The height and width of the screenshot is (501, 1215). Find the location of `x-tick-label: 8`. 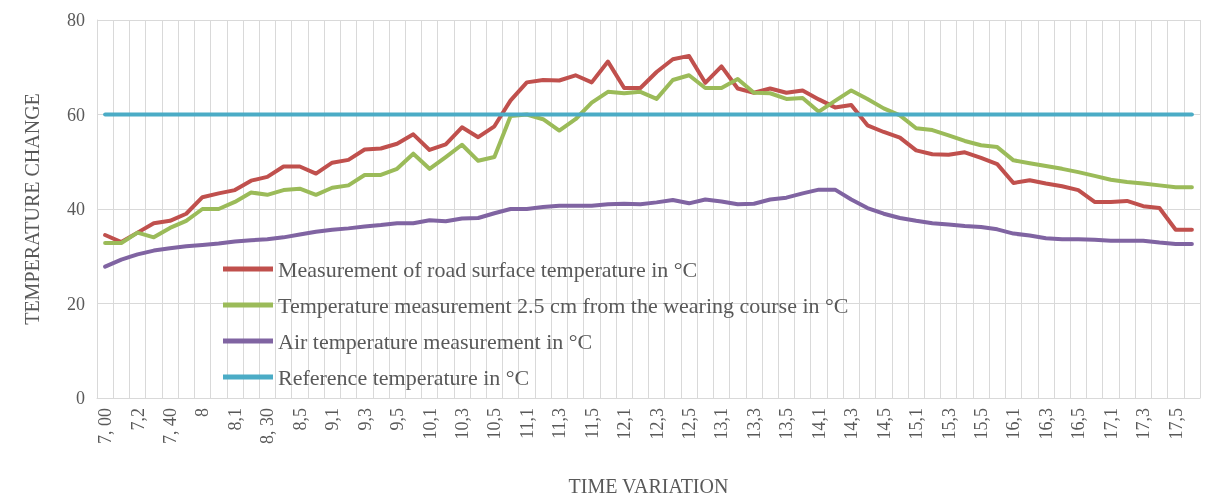

x-tick-label: 8 is located at coordinates (202, 412).